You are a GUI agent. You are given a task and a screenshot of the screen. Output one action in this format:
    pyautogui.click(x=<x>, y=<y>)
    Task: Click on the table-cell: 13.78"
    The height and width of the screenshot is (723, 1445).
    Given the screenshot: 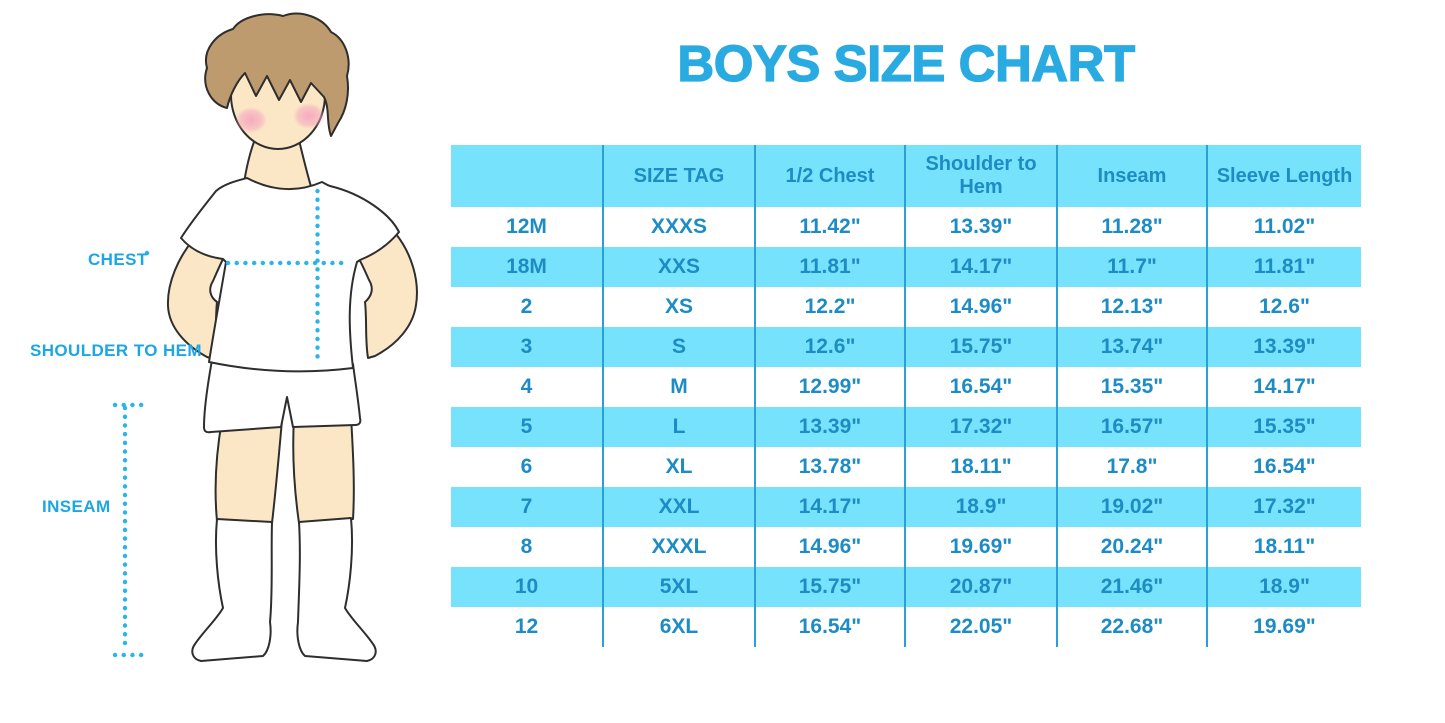 What is the action you would take?
    pyautogui.click(x=829, y=467)
    